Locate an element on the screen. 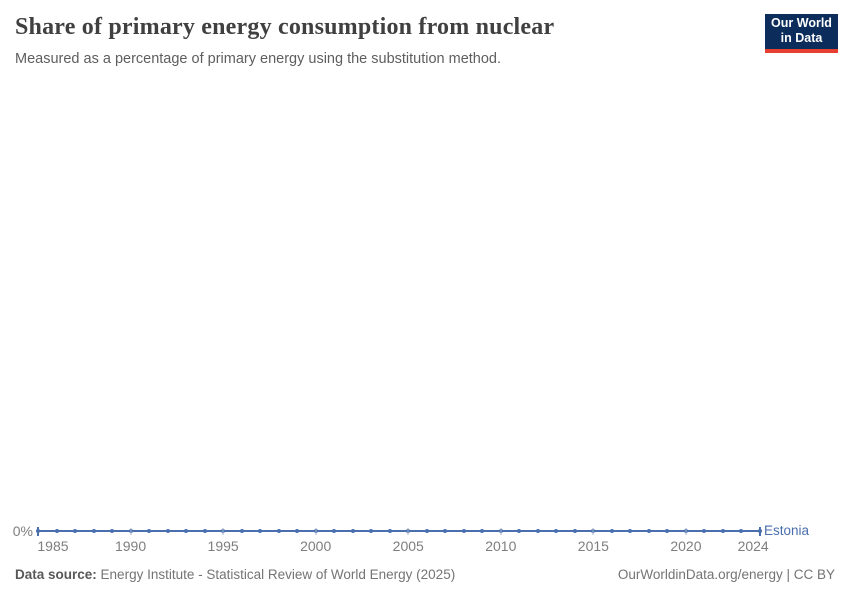  x-axis-tick-label: 1985 is located at coordinates (53, 546).